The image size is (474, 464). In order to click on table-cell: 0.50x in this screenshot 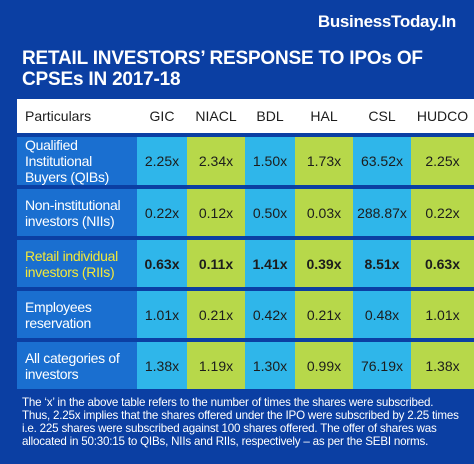, I will do `click(270, 210)`.